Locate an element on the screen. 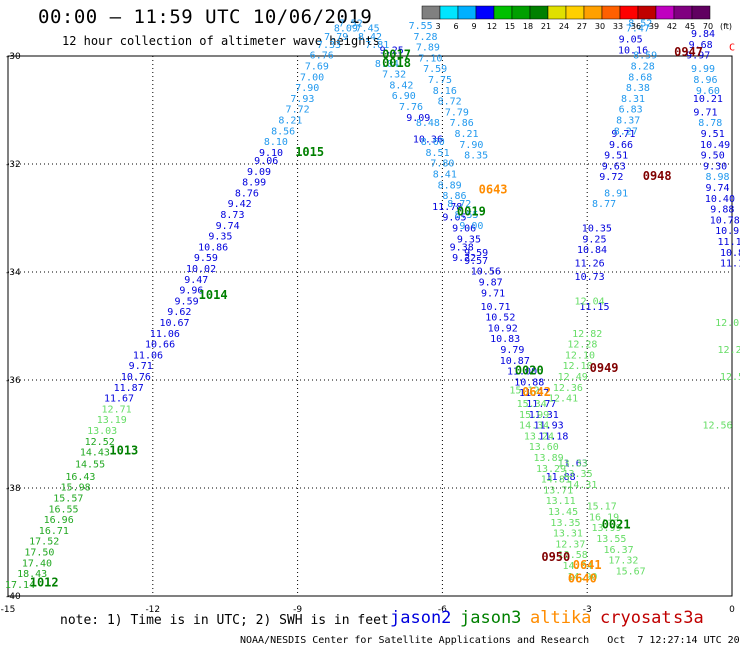 The image size is (740, 650). swh-value-label: 9.68 is located at coordinates (701, 45).